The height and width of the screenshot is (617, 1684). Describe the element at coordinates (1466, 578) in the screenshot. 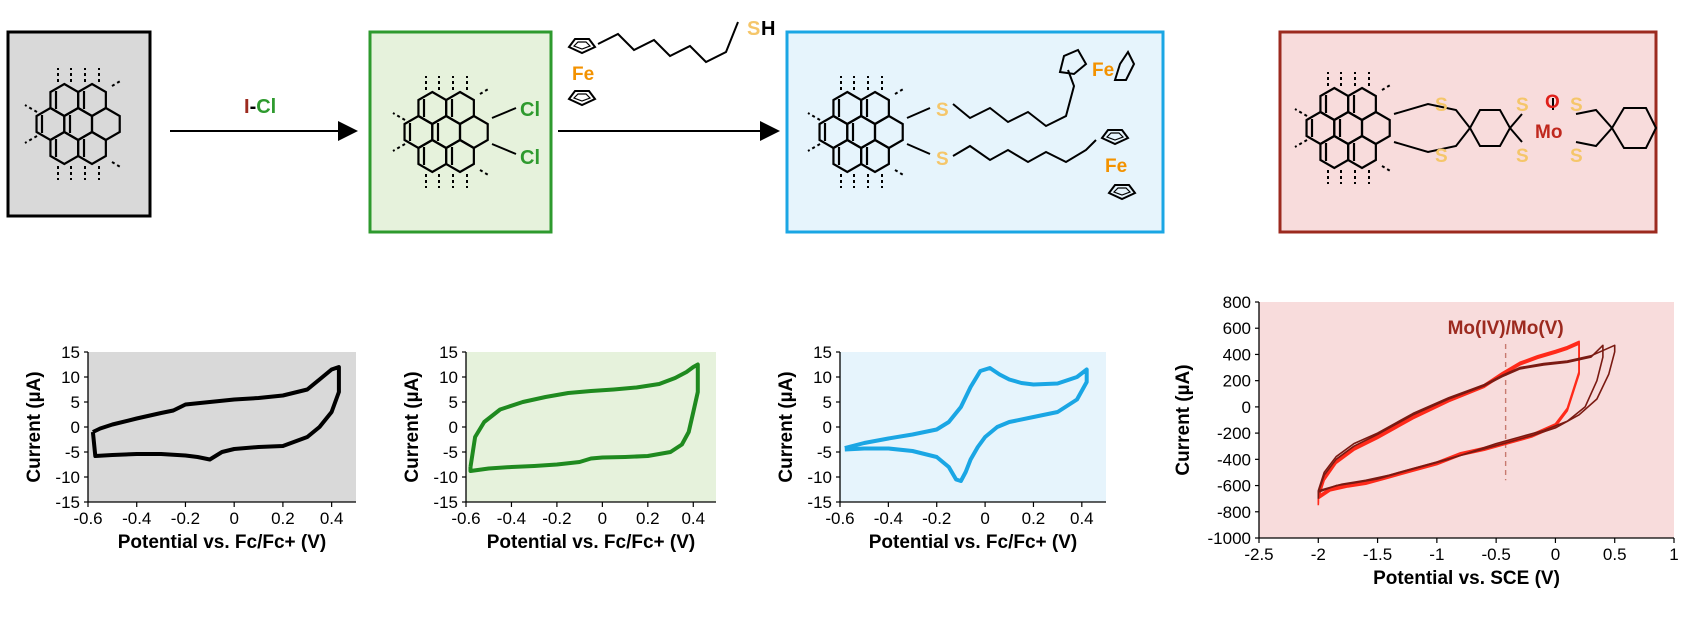

I see `x-axis-label: Potential vs. SCE (V)` at that location.